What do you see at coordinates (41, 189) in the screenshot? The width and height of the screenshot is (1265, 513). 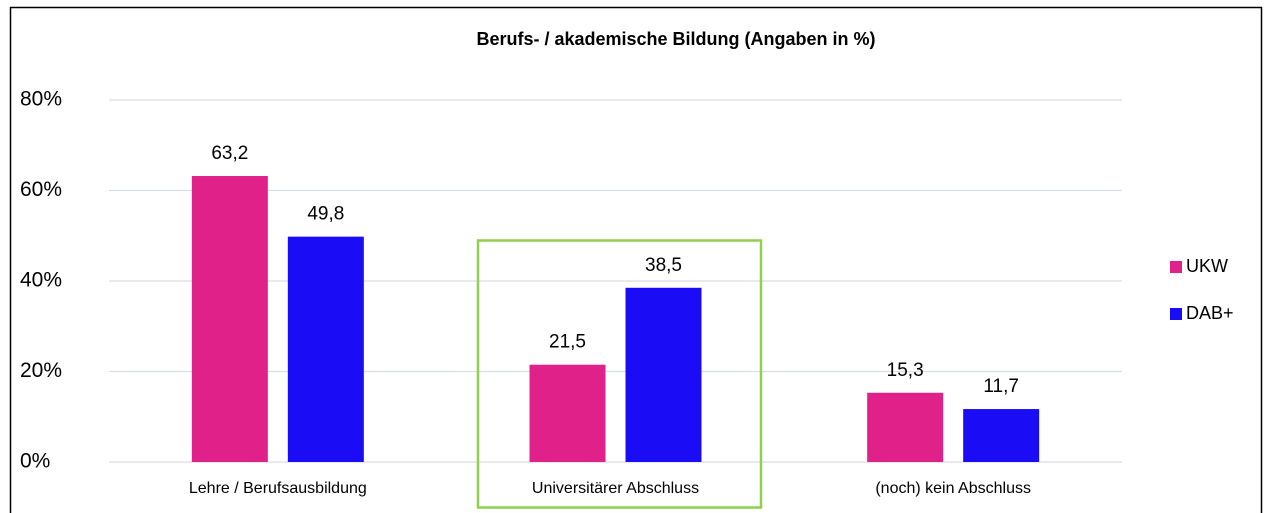 I see `y-tick-label: 60%` at bounding box center [41, 189].